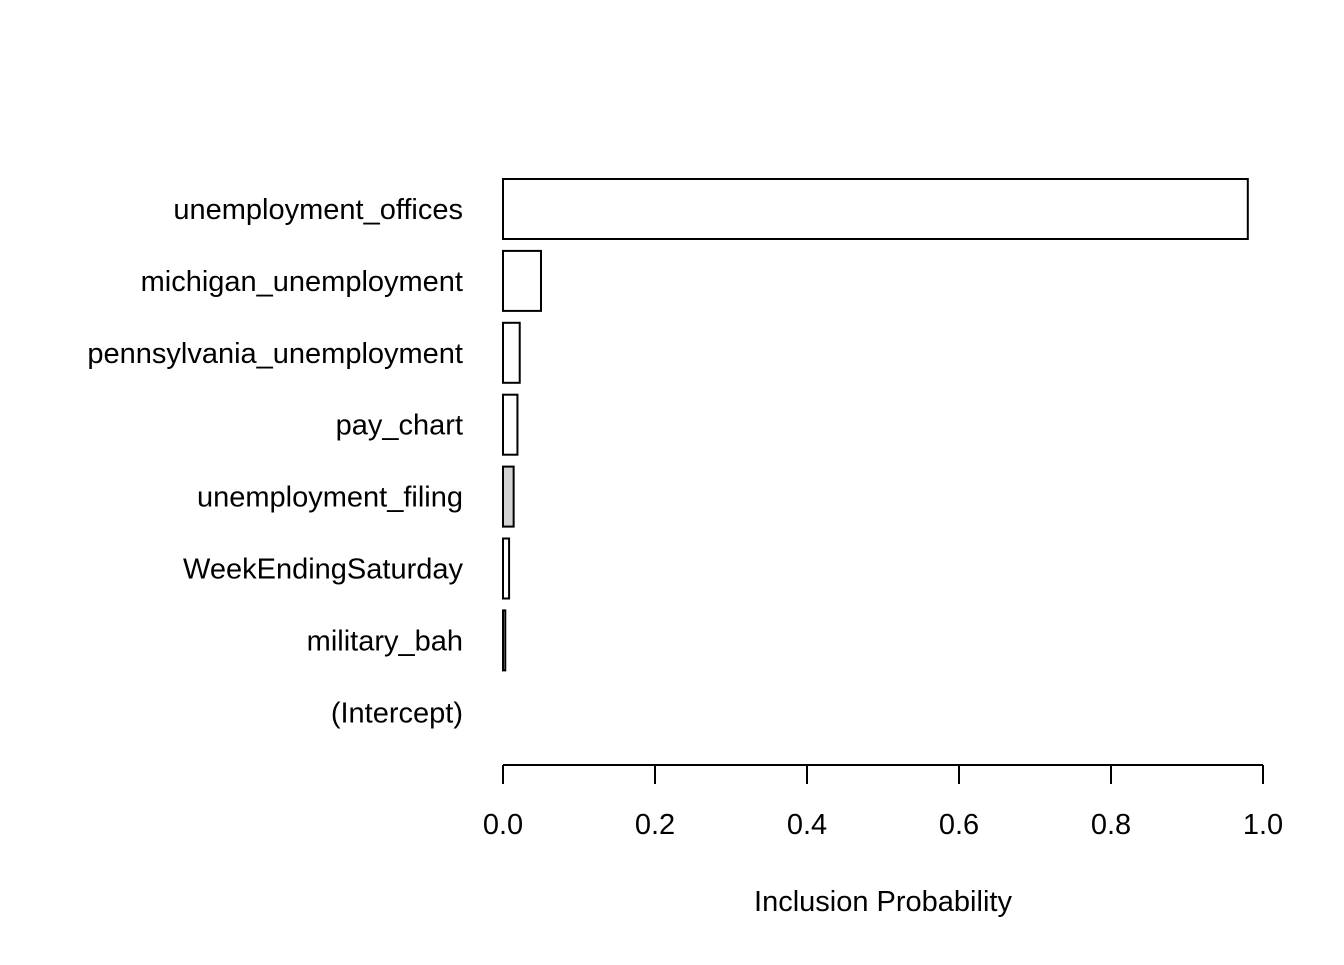 The width and height of the screenshot is (1344, 965). I want to click on x-tick-label-5: 1.0, so click(1263, 825).